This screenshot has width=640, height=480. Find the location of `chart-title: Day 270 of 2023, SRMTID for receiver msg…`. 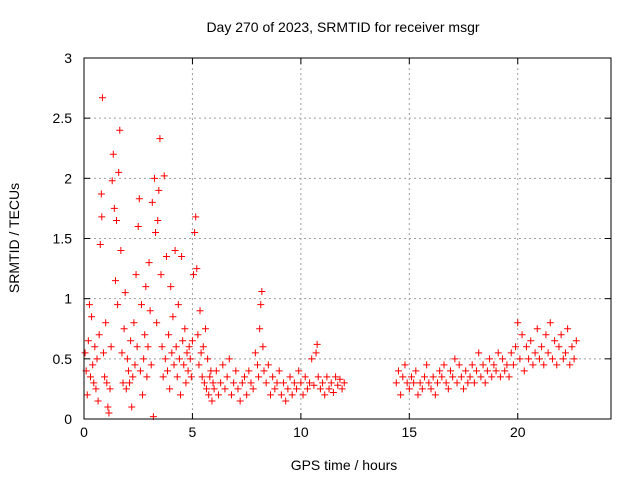

chart-title: Day 270 of 2023, SRMTID for receiver msg… is located at coordinates (342, 27).